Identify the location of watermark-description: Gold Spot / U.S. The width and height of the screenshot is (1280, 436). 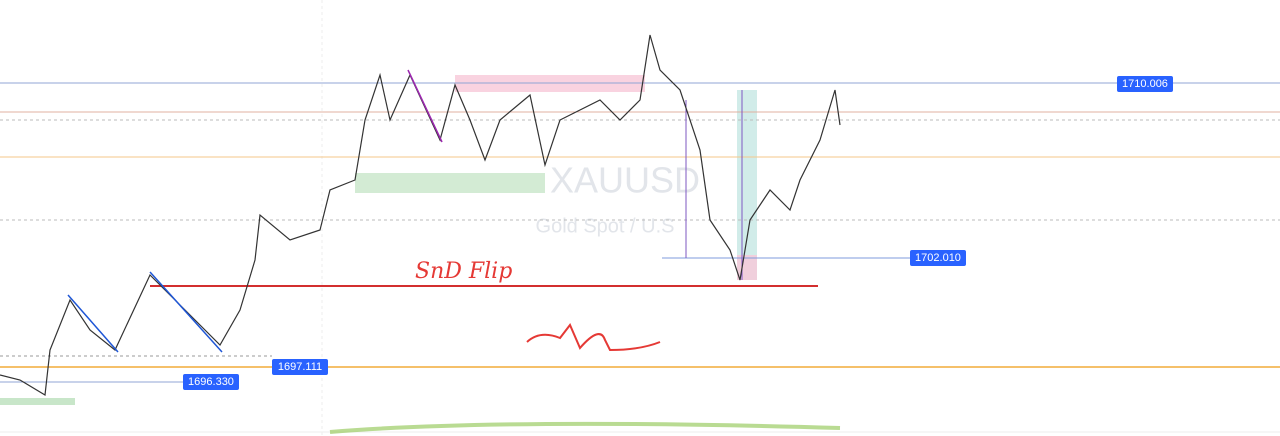
(605, 226).